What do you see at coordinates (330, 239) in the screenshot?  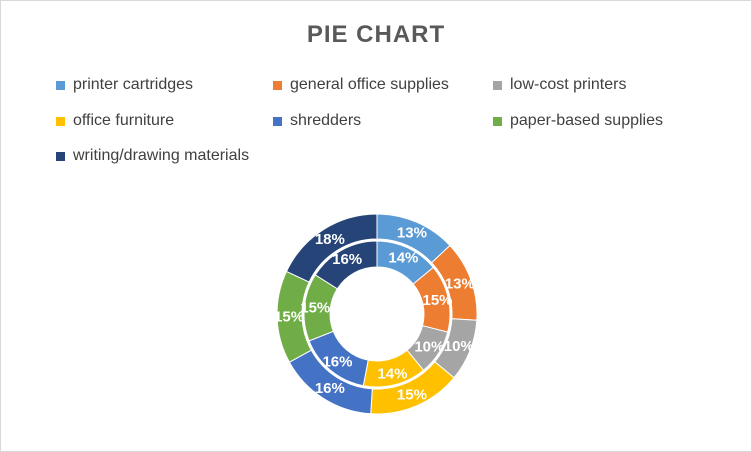 I see `data-label: 18%` at bounding box center [330, 239].